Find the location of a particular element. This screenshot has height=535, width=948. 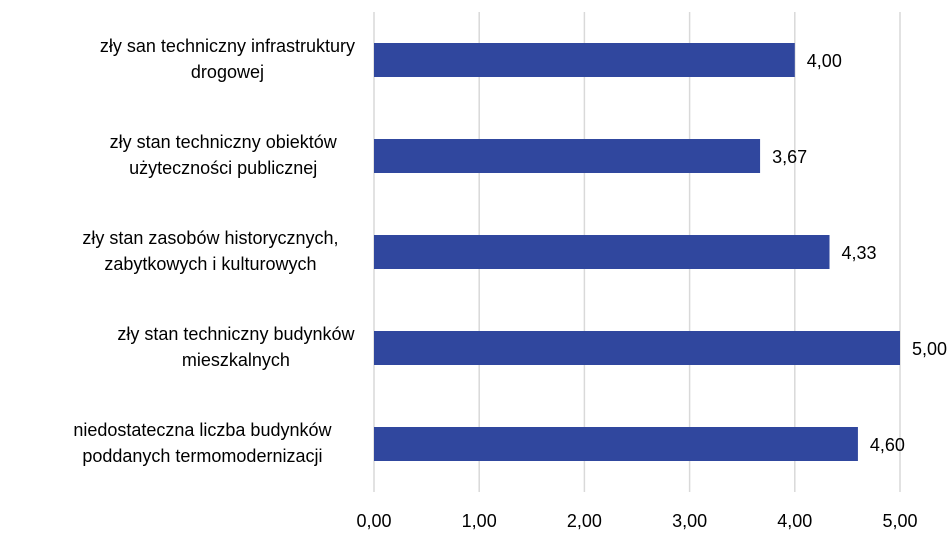

x-tick-label: 5,00 is located at coordinates (899, 521).